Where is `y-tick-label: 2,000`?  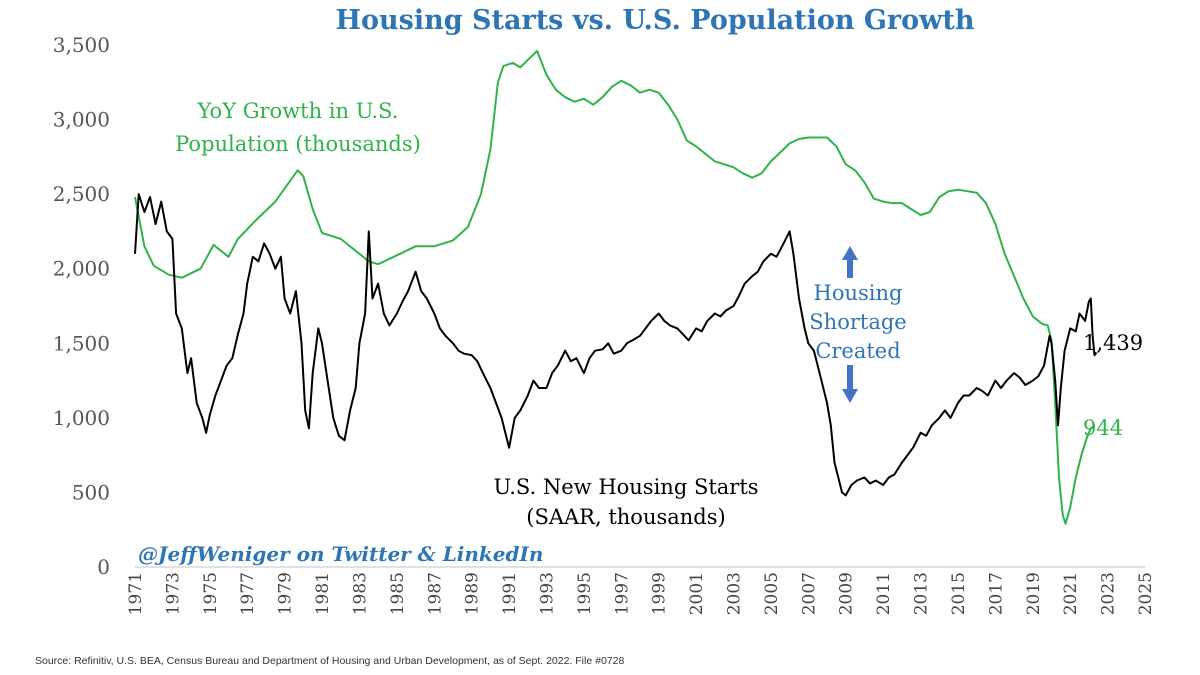
y-tick-label: 2,000 is located at coordinates (81, 269).